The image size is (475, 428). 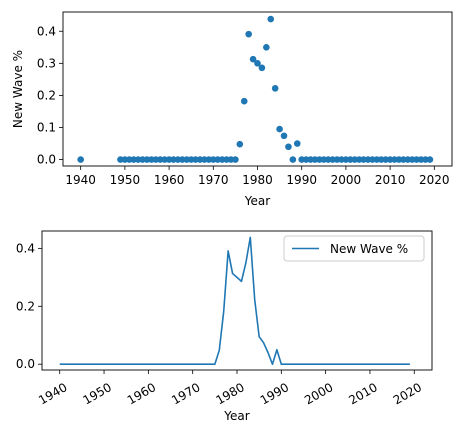 What do you see at coordinates (262, 68) in the screenshot?
I see `scatter-point-1981` at bounding box center [262, 68].